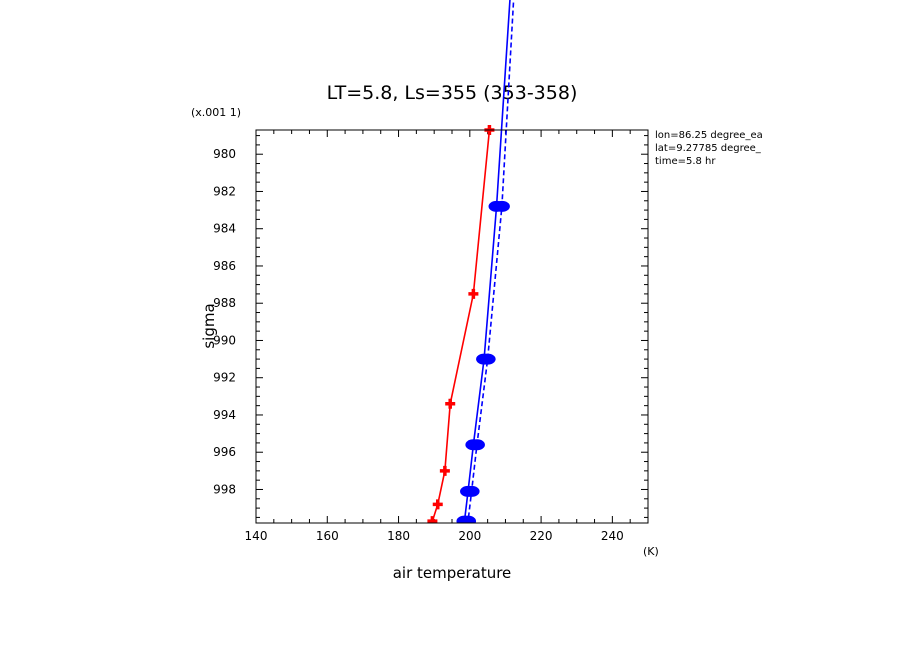 This screenshot has height=654, width=904. I want to click on y-tick-label: 986, so click(224, 266).